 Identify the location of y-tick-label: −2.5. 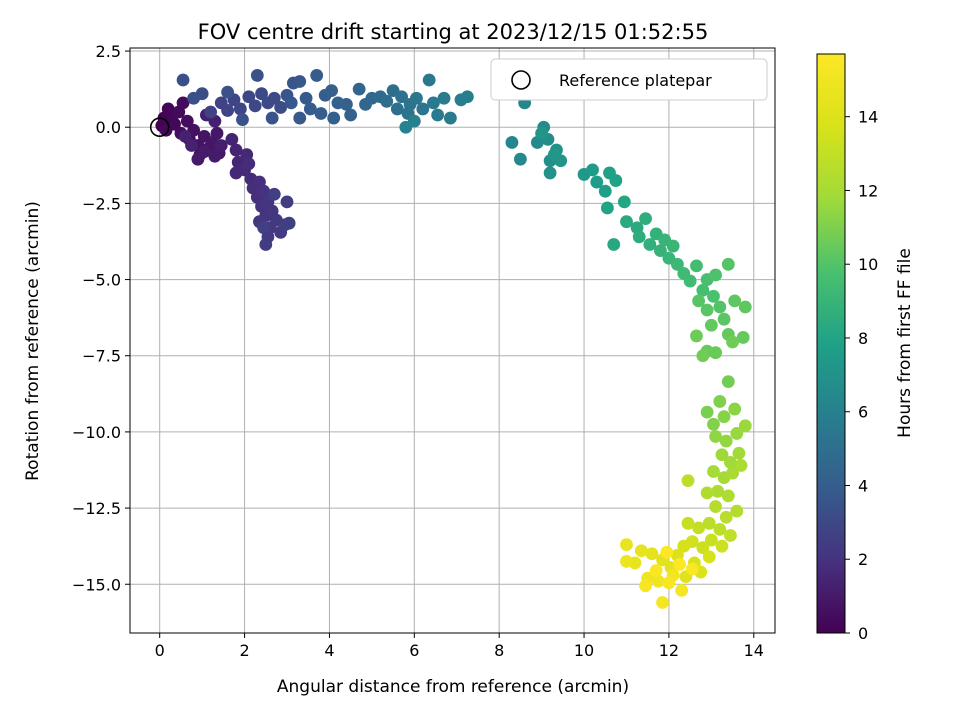
(101, 203).